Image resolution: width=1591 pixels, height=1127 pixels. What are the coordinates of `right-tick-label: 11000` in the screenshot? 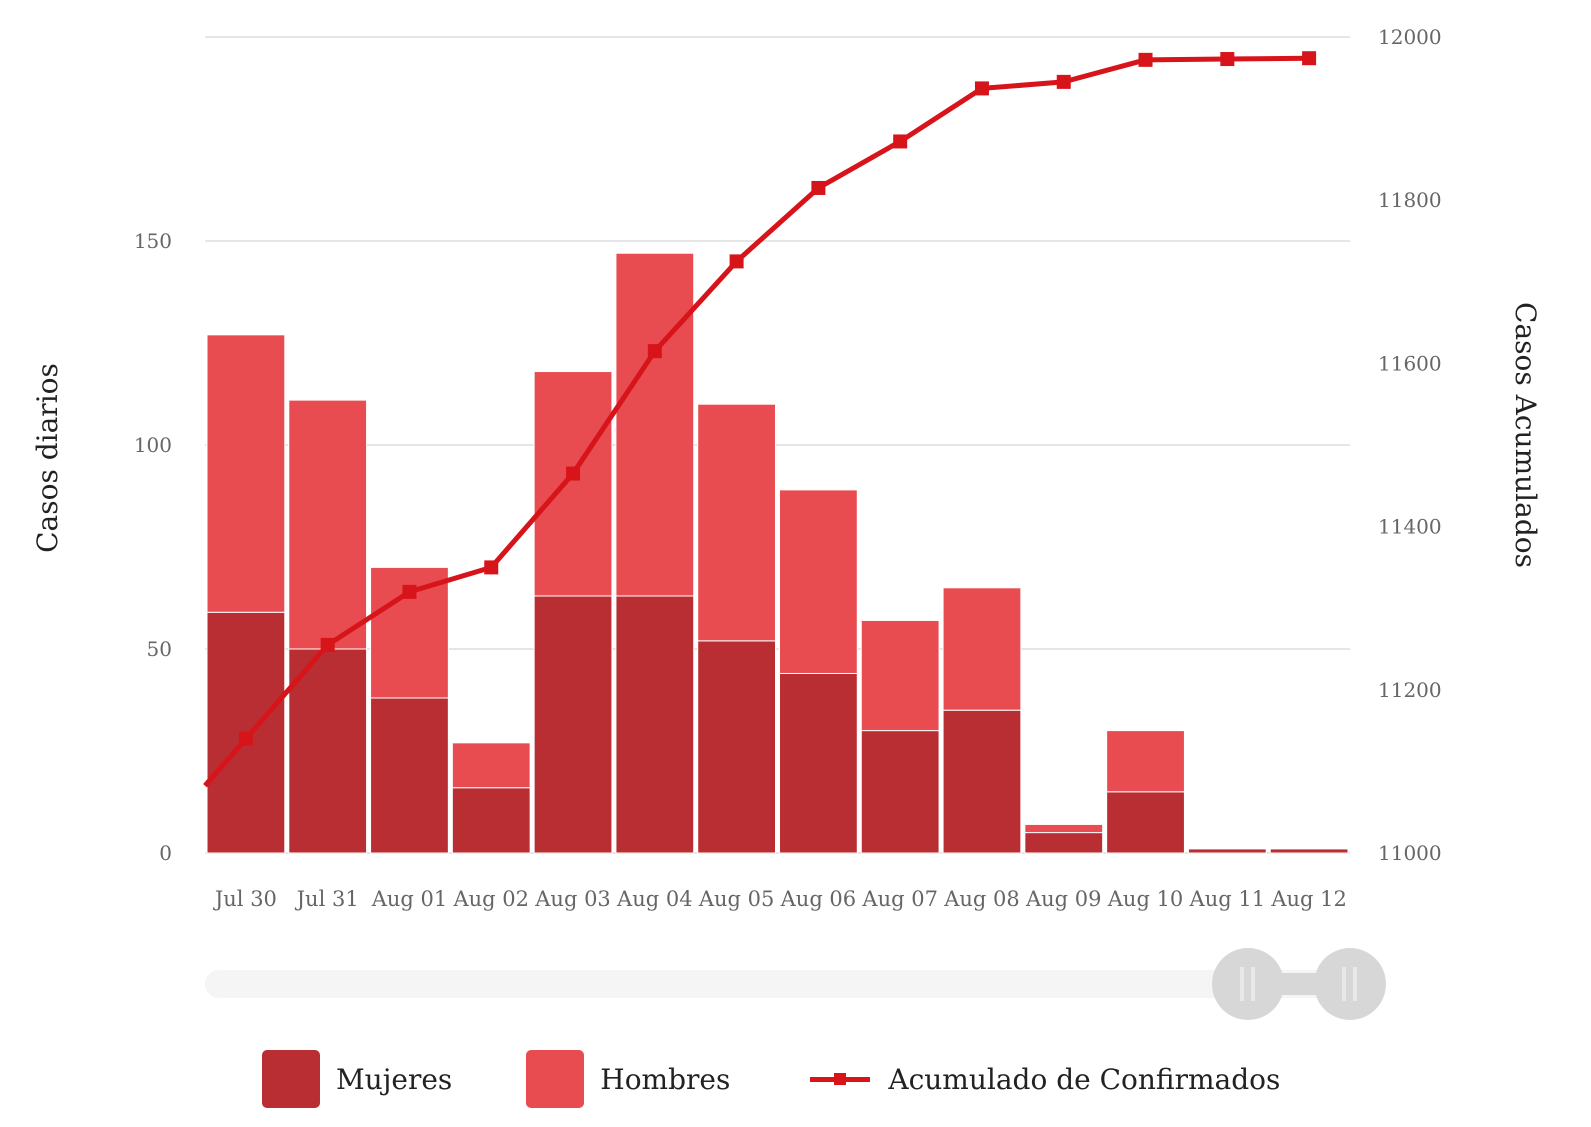 It's located at (1410, 853).